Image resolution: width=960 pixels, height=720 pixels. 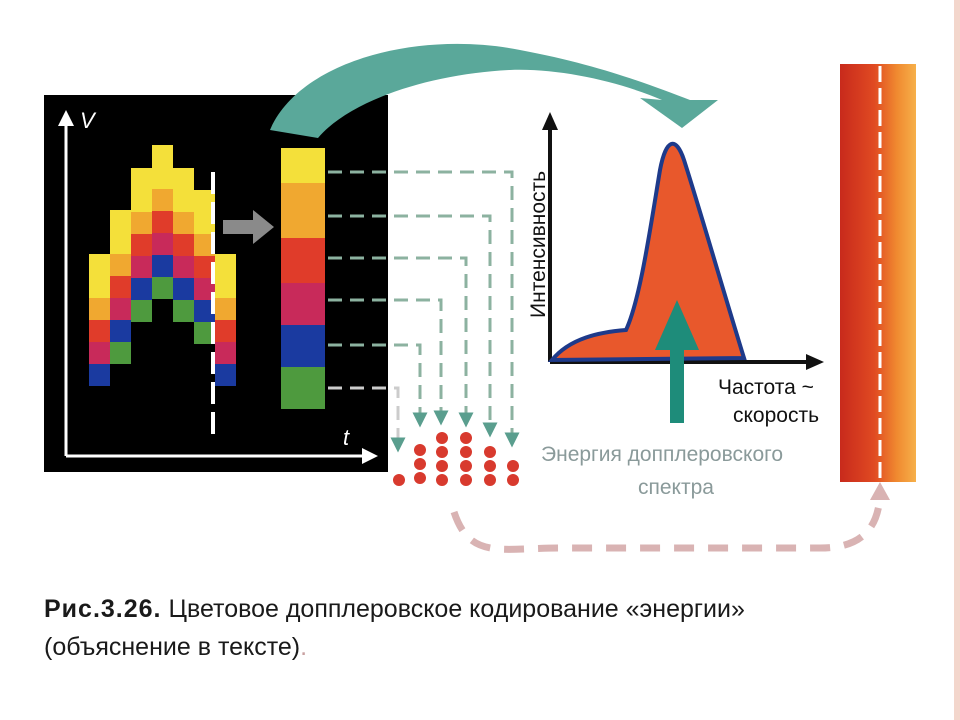 I want to click on energy-arrow, so click(x=677, y=361).